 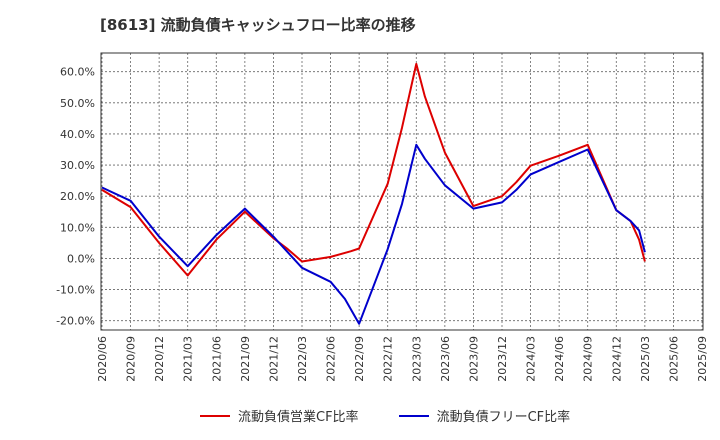 I want to click on x-tick-label: 2022/06, so click(x=331, y=359).